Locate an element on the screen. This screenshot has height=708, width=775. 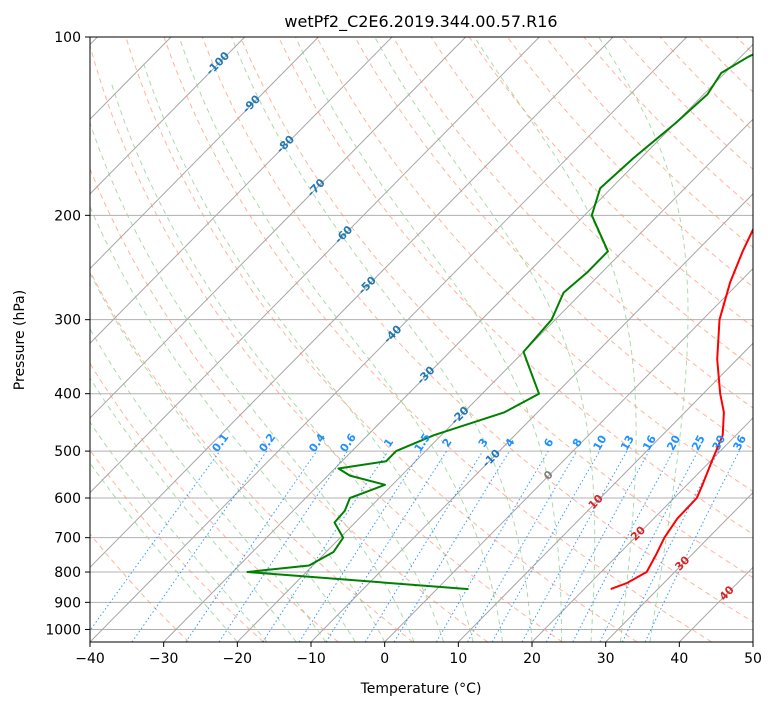
chart-title: wetPf2_C2E6.2019.344.00.57.R16 is located at coordinates (420, 22).